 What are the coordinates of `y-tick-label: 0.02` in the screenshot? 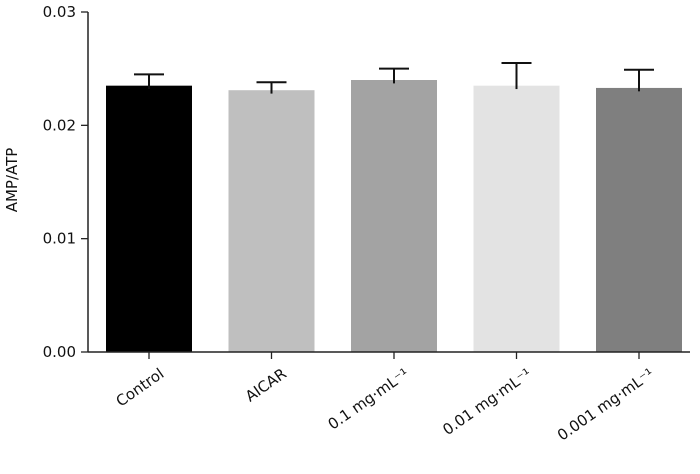 It's located at (59, 125).